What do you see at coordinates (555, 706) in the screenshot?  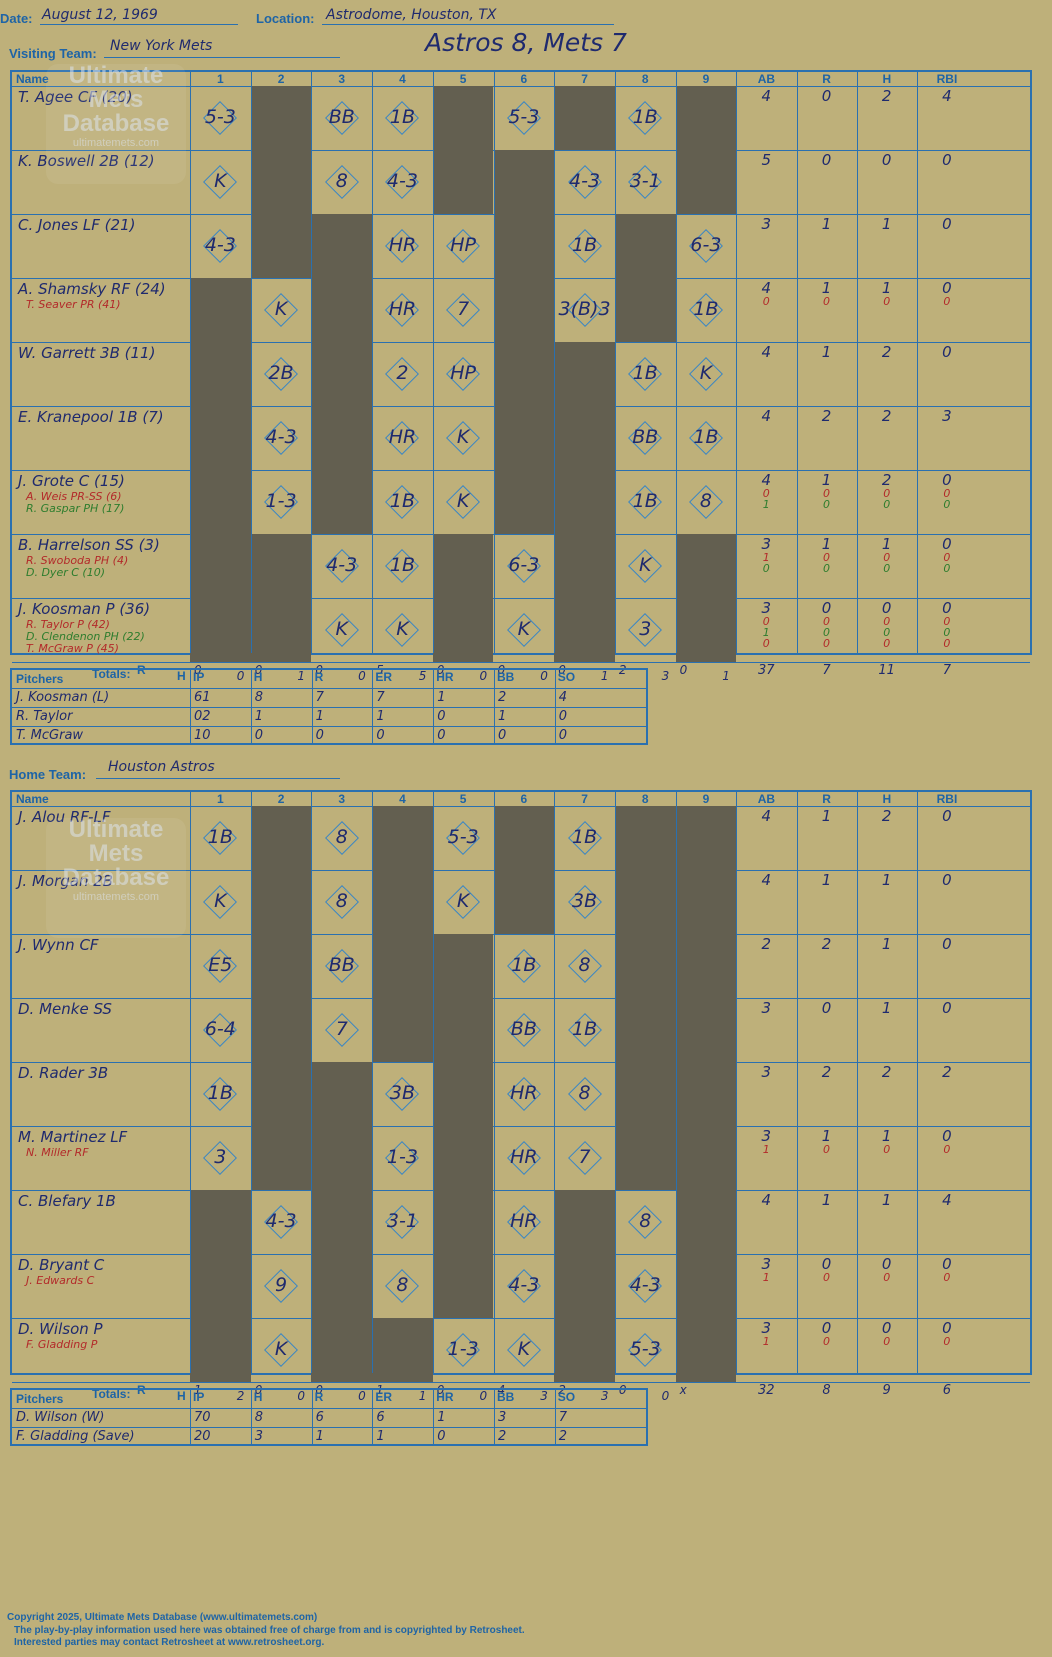 I see `visitors-pitch-col-rule` at bounding box center [555, 706].